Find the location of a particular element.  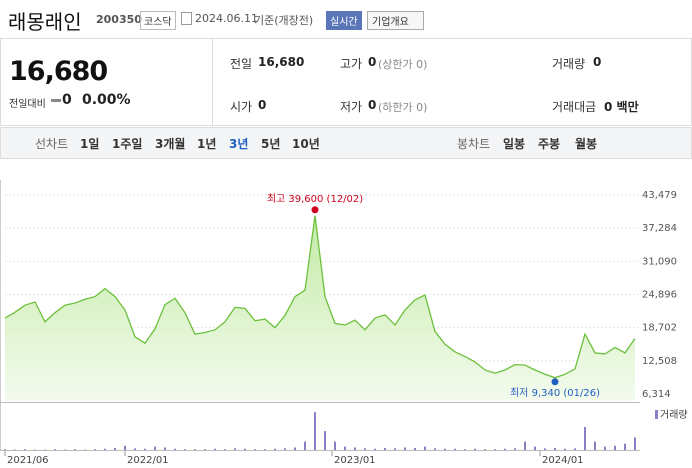

x-tick-label: 2022/01 is located at coordinates (148, 460).